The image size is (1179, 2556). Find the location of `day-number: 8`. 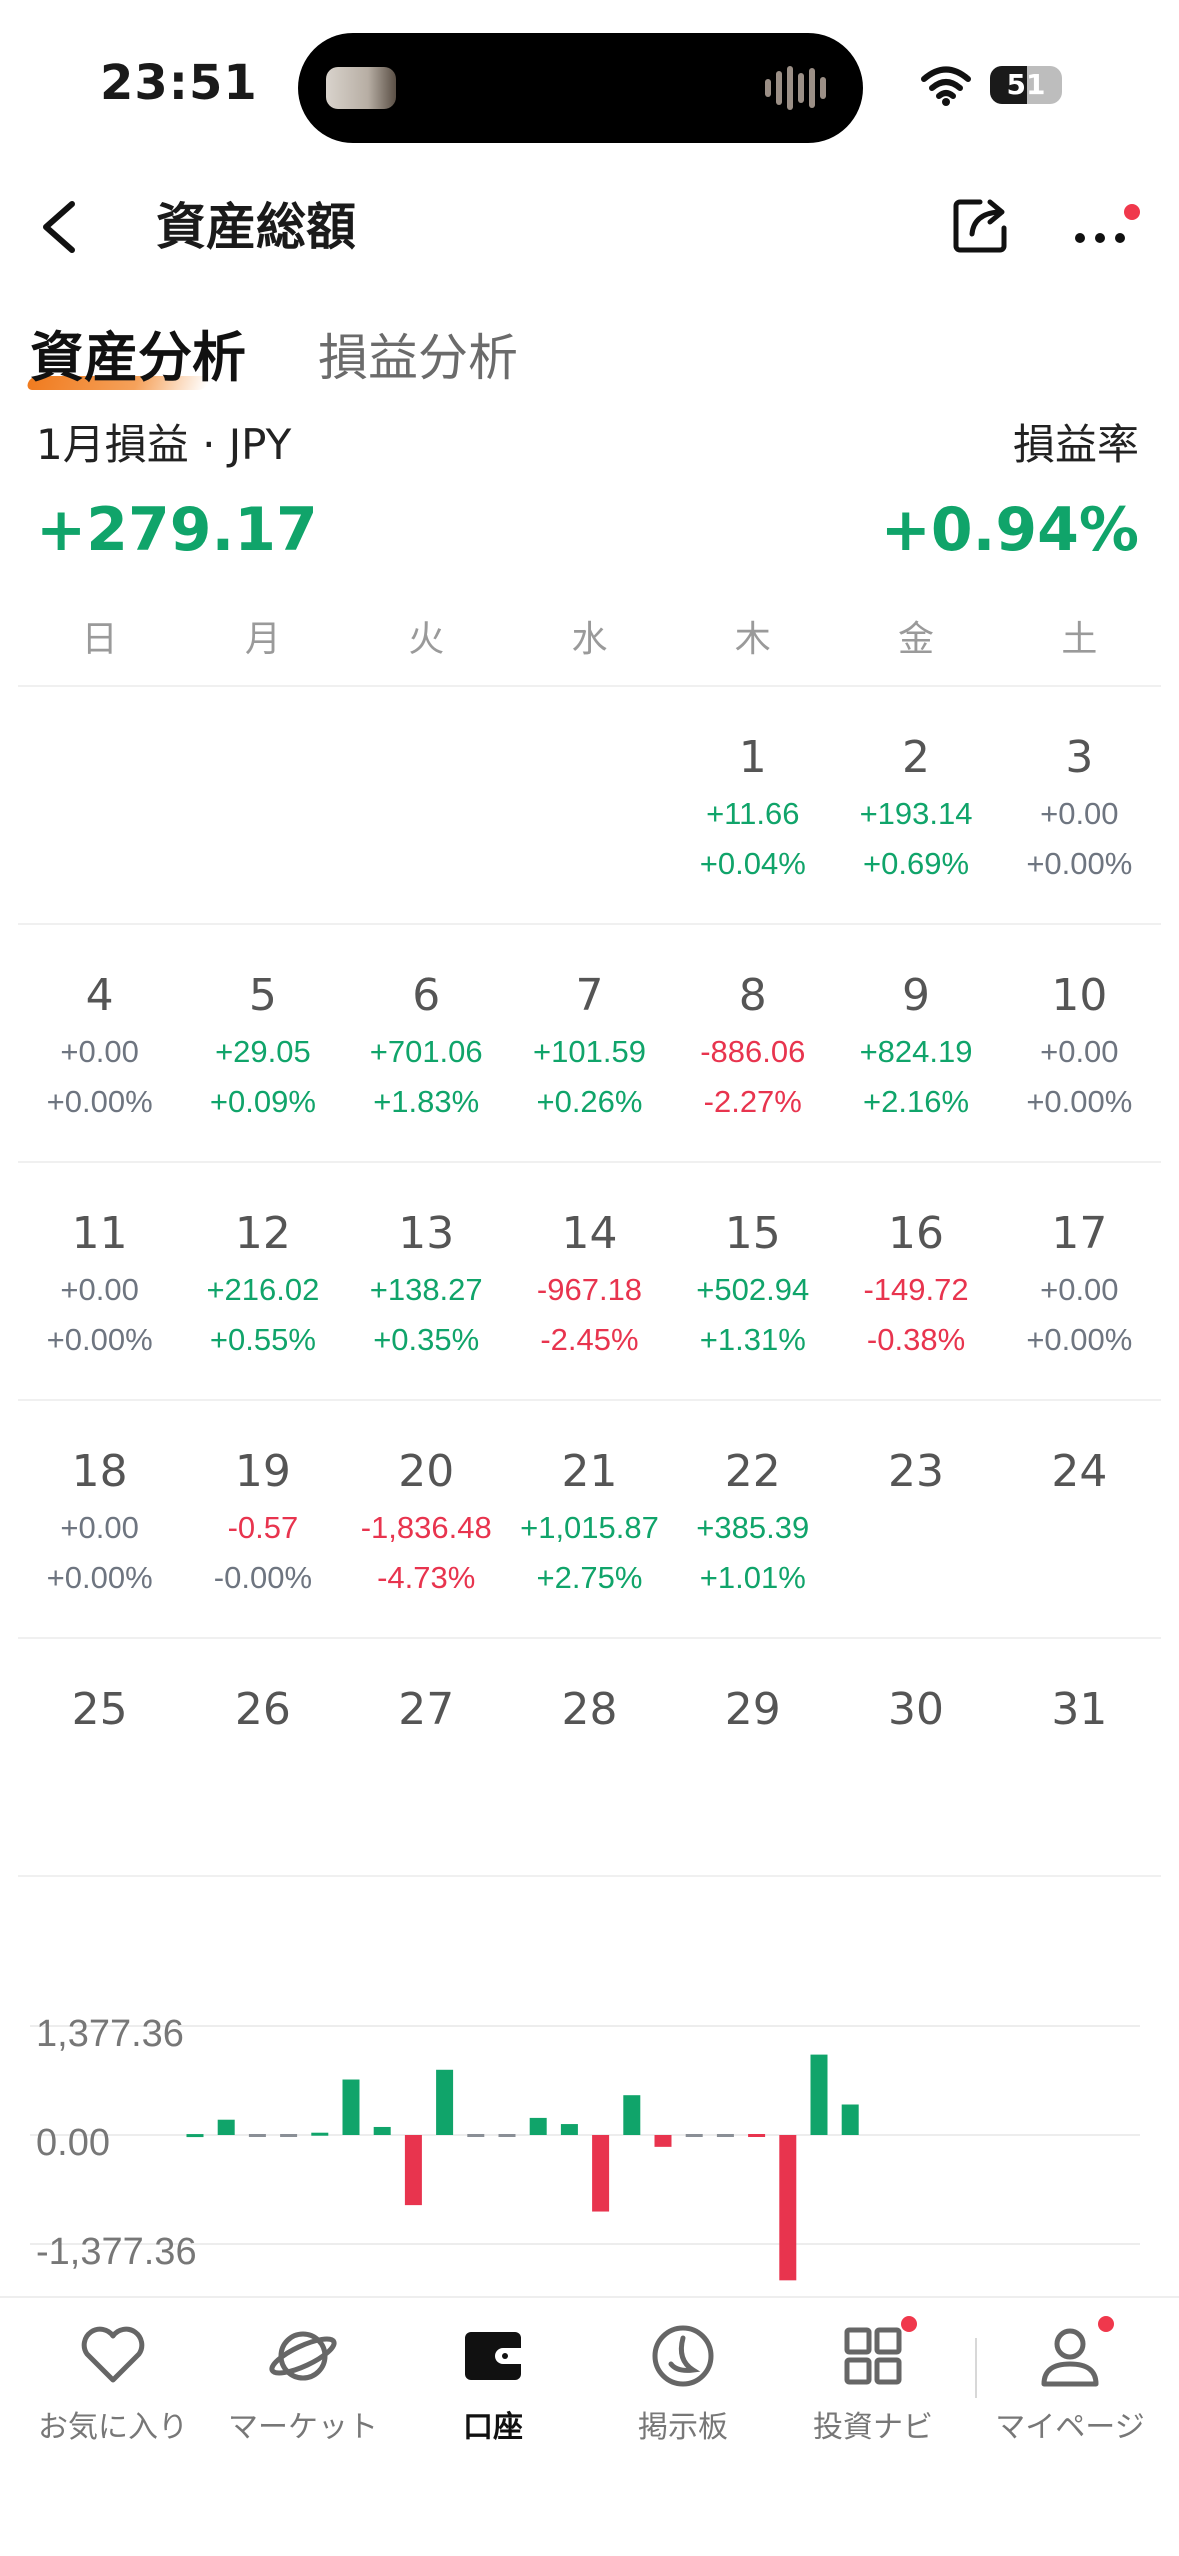

day-number: 8 is located at coordinates (752, 995).